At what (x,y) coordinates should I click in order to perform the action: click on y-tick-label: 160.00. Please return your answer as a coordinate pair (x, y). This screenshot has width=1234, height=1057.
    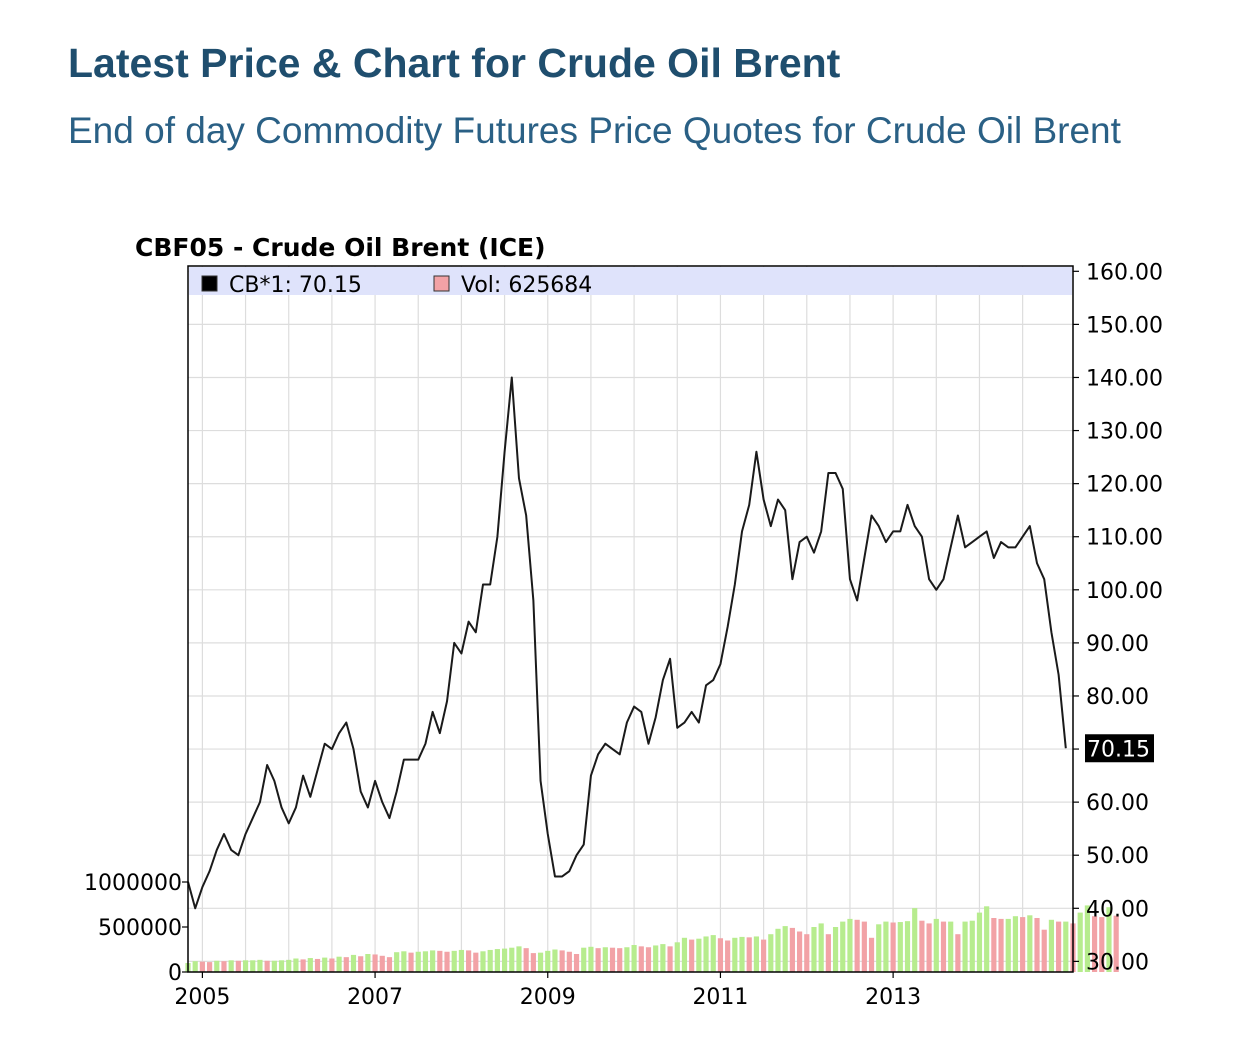
    Looking at the image, I should click on (1124, 272).